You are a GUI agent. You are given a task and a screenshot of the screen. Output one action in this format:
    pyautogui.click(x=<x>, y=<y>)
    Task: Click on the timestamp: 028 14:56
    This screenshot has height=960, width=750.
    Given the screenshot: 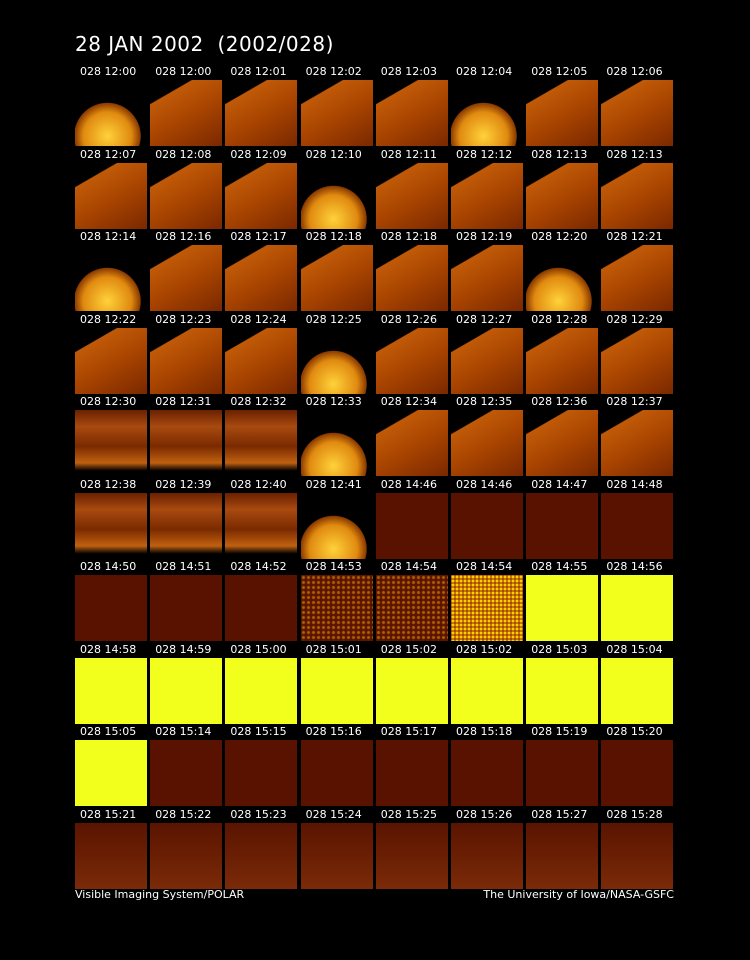 What is the action you would take?
    pyautogui.click(x=634, y=566)
    